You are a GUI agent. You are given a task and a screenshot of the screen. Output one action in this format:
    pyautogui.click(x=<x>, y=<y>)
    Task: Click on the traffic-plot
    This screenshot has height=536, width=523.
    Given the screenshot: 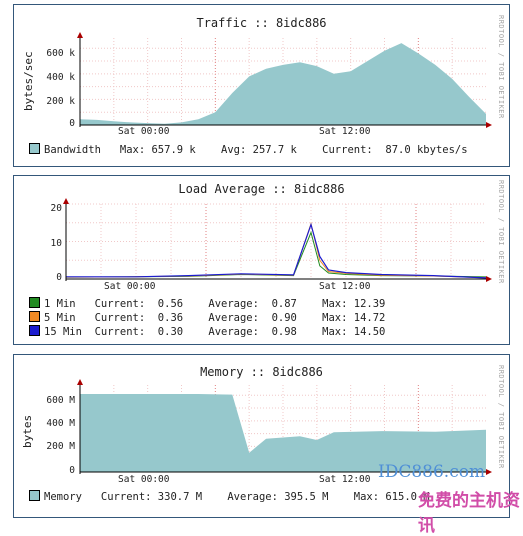 What is the action you would take?
    pyautogui.click(x=284, y=80)
    